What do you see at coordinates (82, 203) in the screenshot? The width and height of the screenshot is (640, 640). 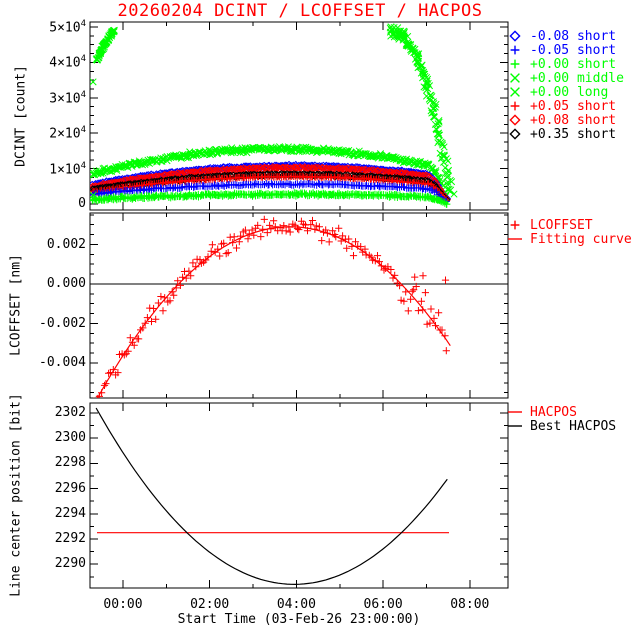 I see `y-tick-label: 0` at bounding box center [82, 203].